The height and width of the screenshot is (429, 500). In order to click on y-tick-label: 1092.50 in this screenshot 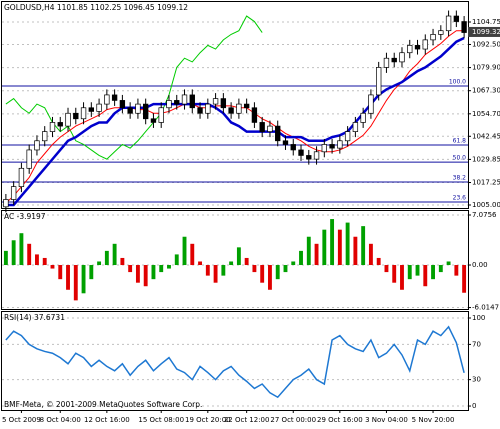, I will do `click(486, 44)`.